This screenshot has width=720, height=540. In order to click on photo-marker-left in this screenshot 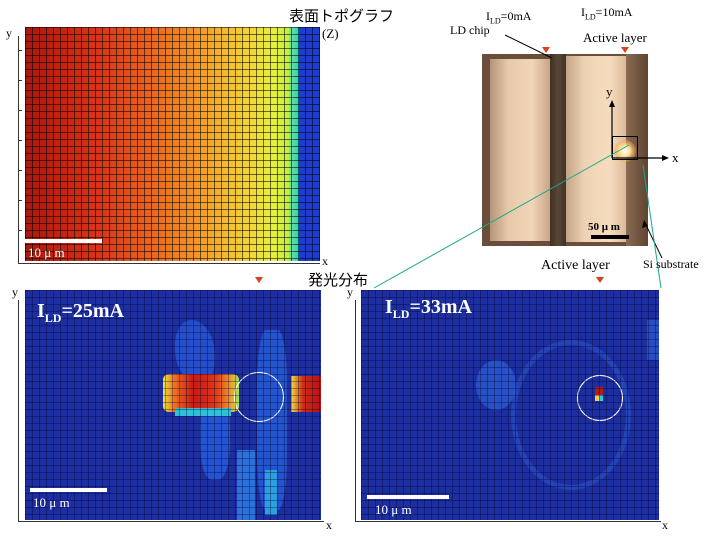, I will do `click(546, 50)`.